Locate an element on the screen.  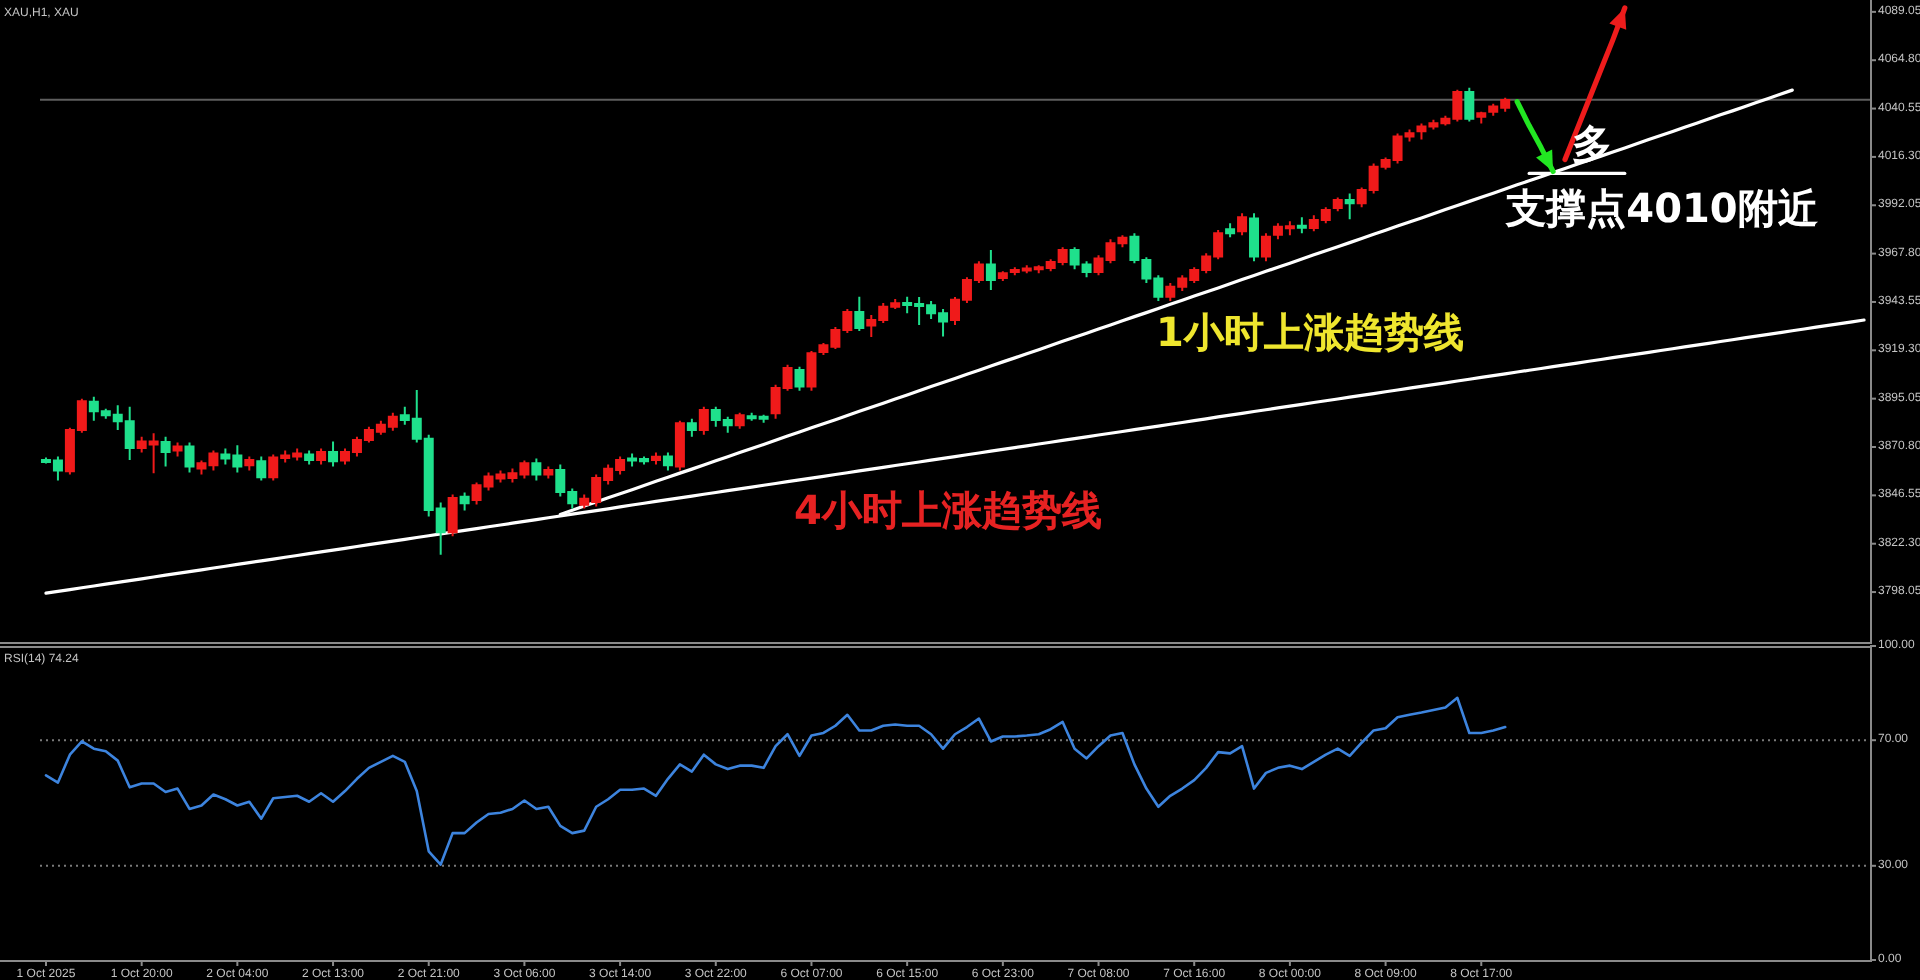
annotation: 1小时上涨趋势线 is located at coordinates (1310, 332).